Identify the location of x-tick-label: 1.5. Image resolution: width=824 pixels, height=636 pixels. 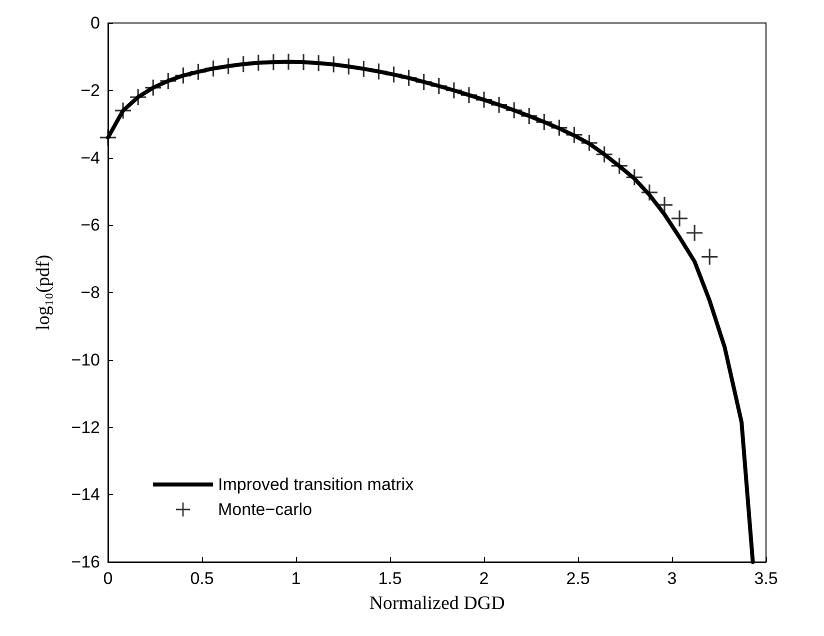
(390, 578).